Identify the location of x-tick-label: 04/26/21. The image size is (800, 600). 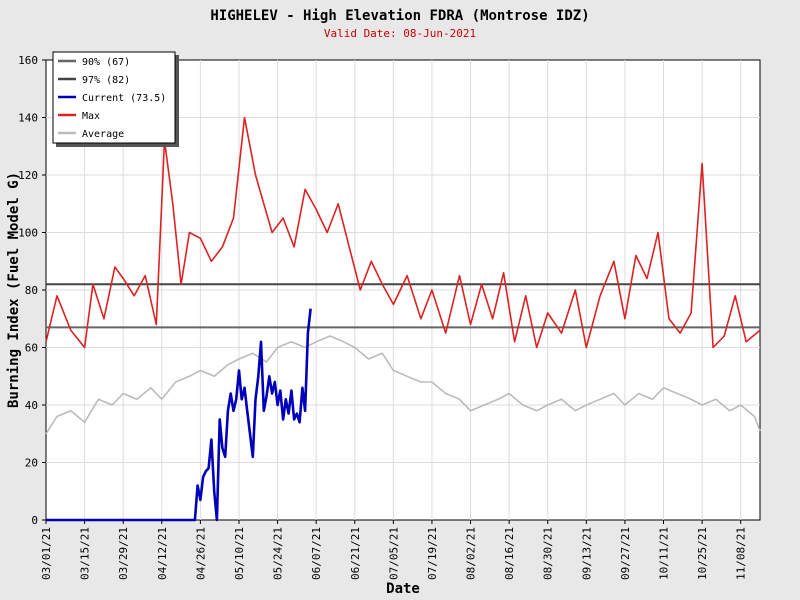
(200, 553).